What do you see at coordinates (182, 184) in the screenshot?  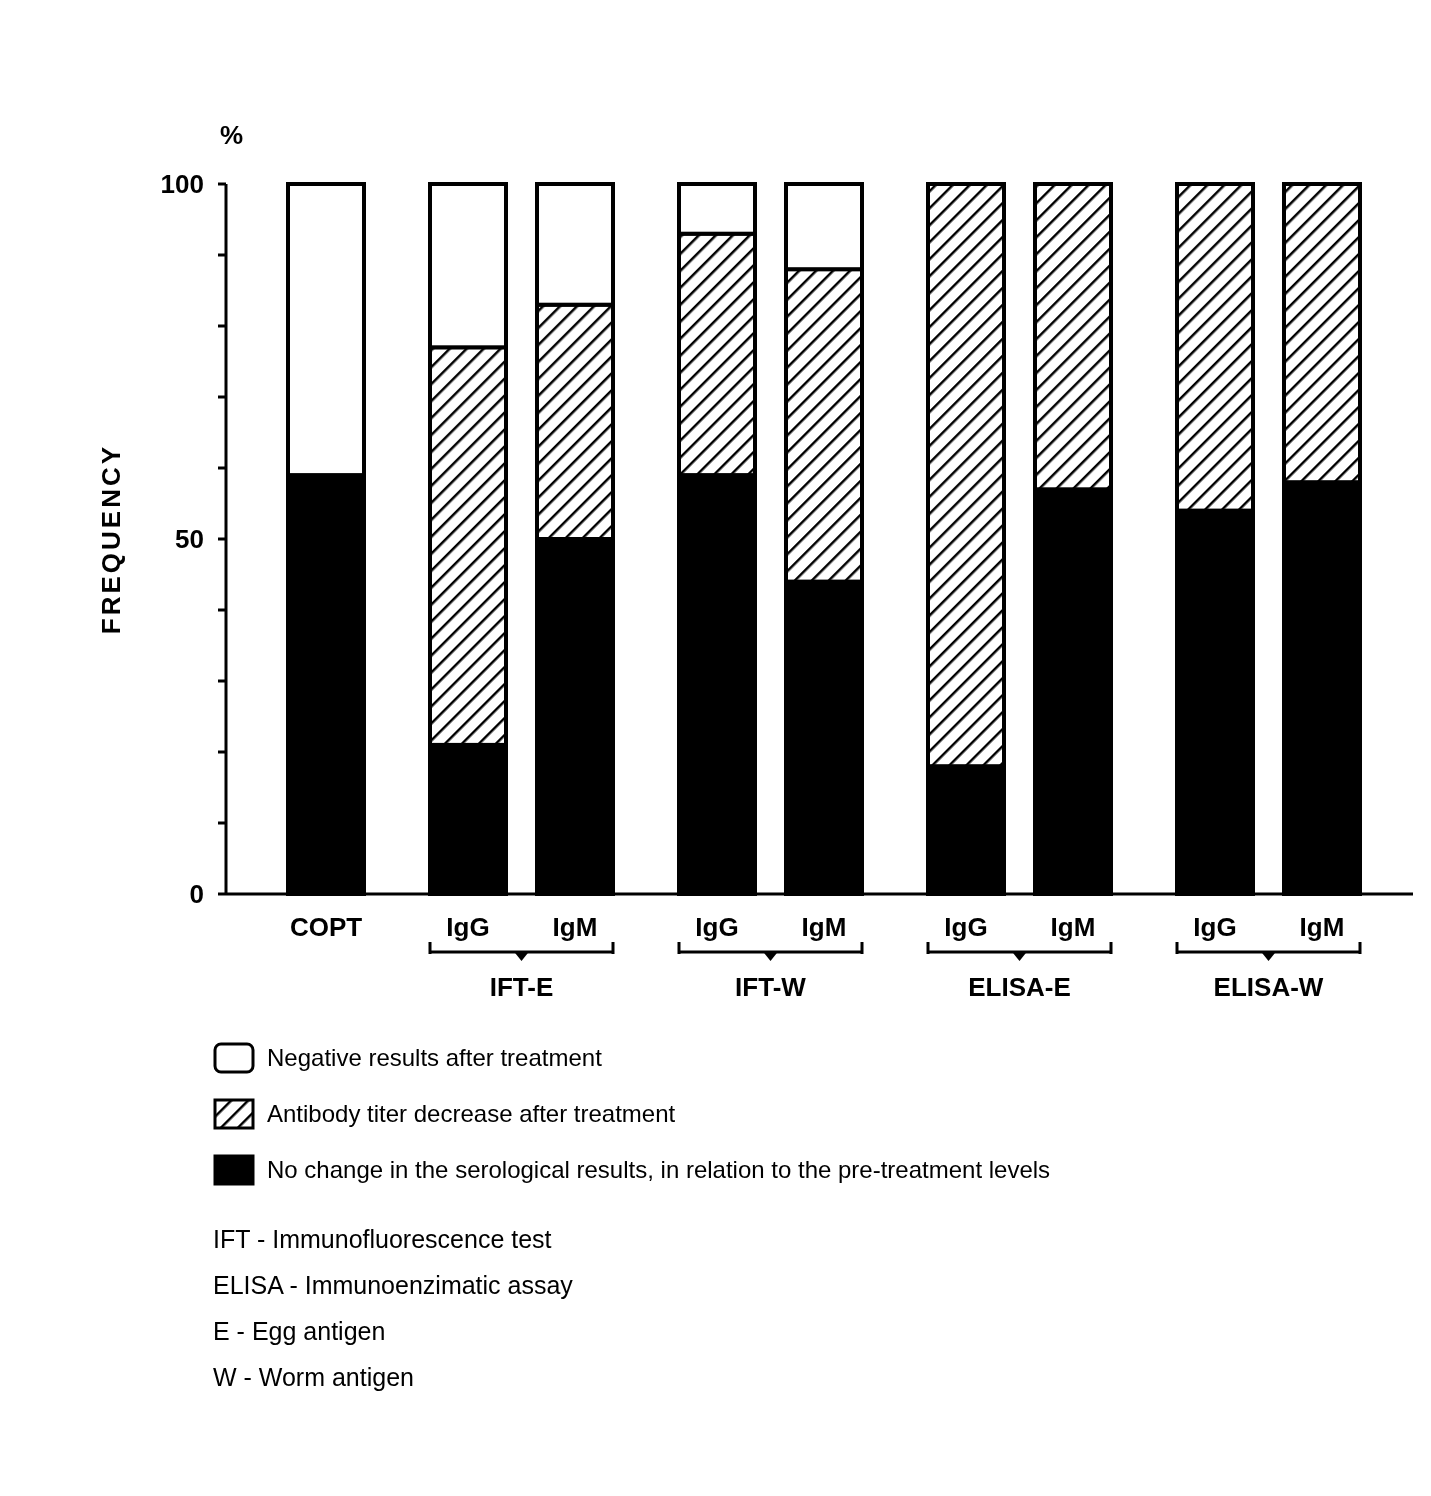 I see `y-tick-label: 100` at bounding box center [182, 184].